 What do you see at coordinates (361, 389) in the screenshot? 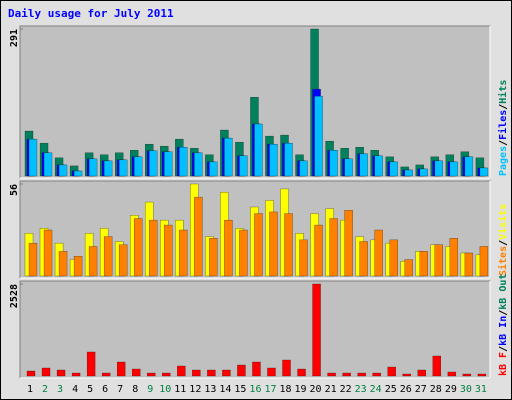
I see `x-tick-label: 23` at bounding box center [361, 389].